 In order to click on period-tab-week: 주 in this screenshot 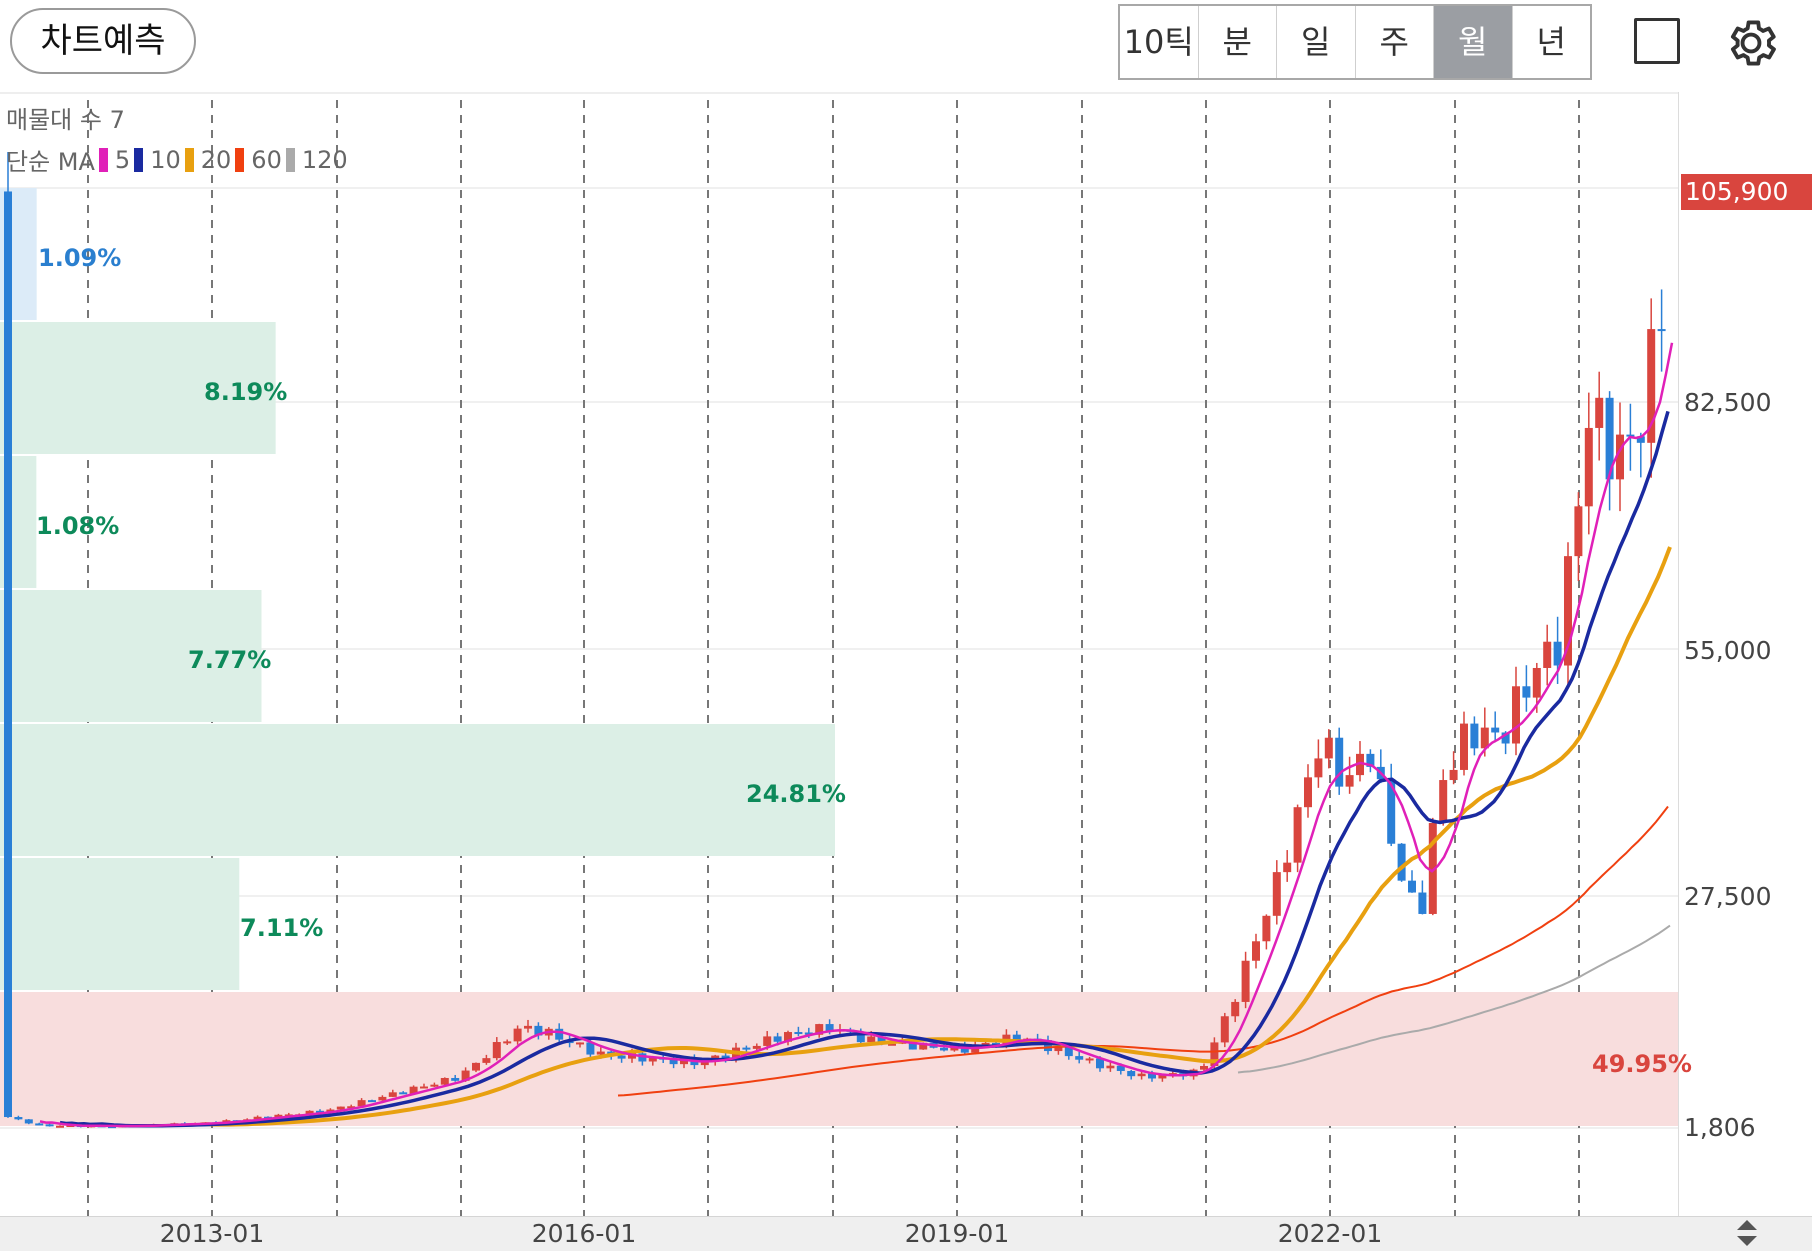, I will do `click(1395, 42)`.